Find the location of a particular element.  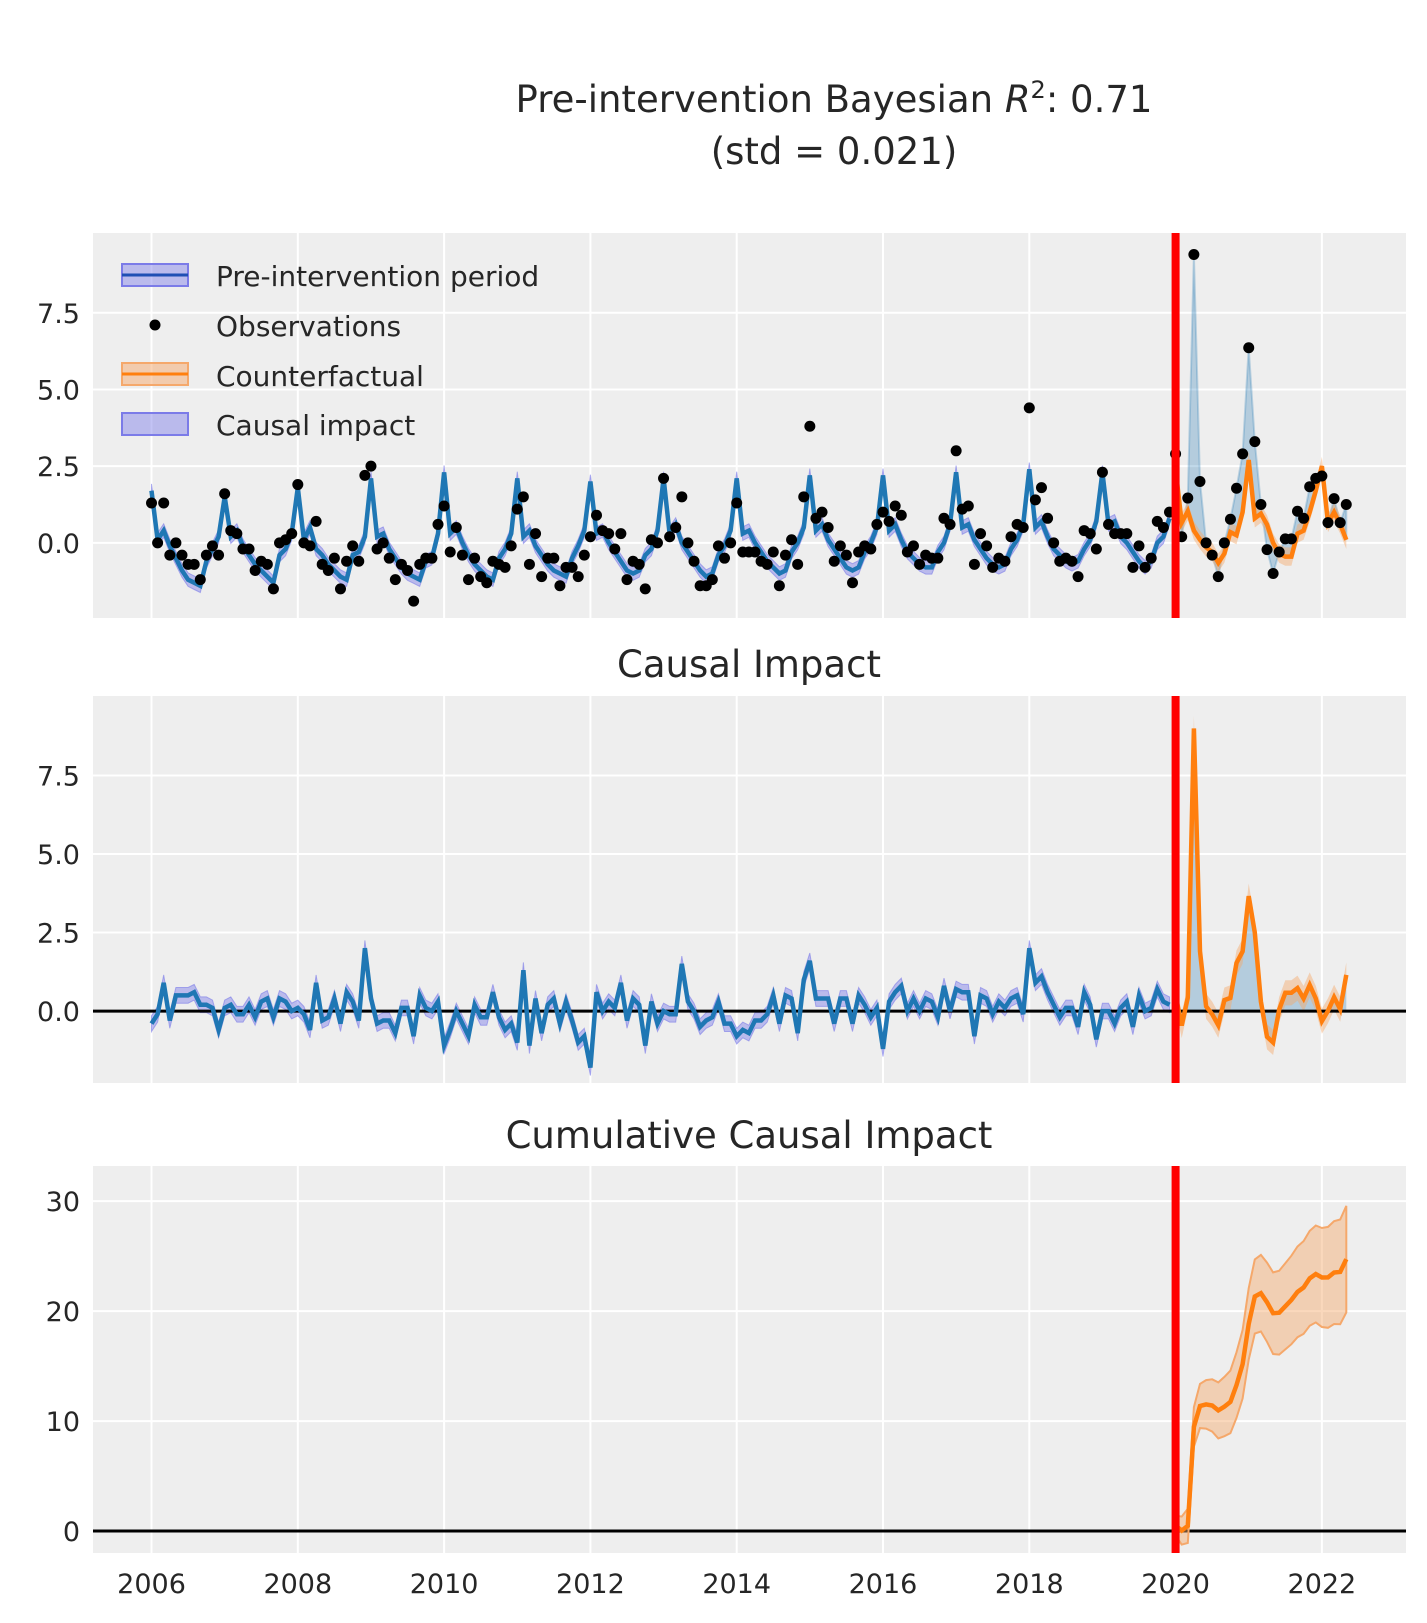

cumulative-impact-line is located at coordinates (1261, 1396).